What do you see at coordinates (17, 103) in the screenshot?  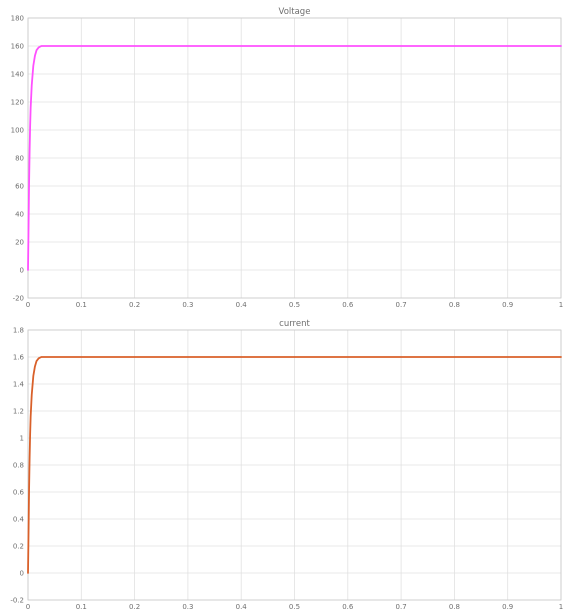 I see `voltage-y-tick-label: 120` at bounding box center [17, 103].